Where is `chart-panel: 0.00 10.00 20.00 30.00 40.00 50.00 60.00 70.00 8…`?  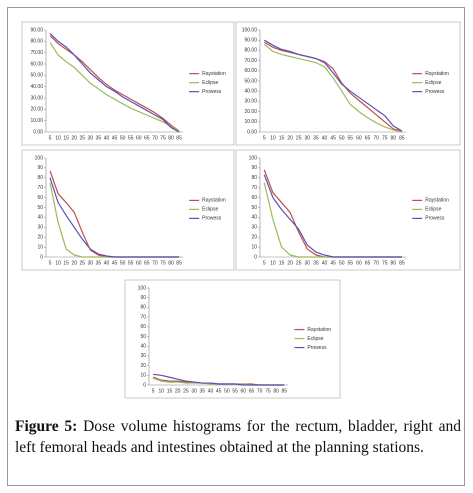
chart-panel: 0.00 10.00 20.00 30.00 40.00 50.00 60.00 70.00 8… is located at coordinates (128, 83).